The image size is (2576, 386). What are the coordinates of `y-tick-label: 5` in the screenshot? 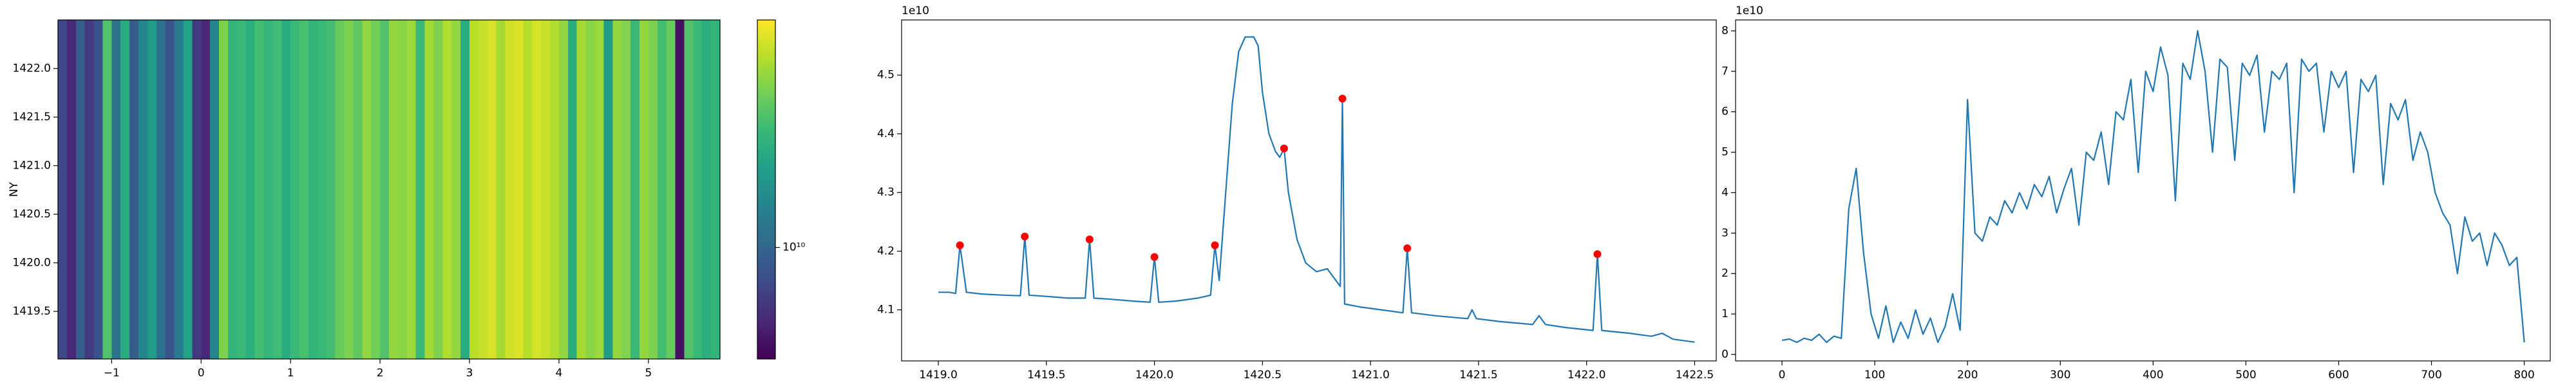 It's located at (1725, 152).